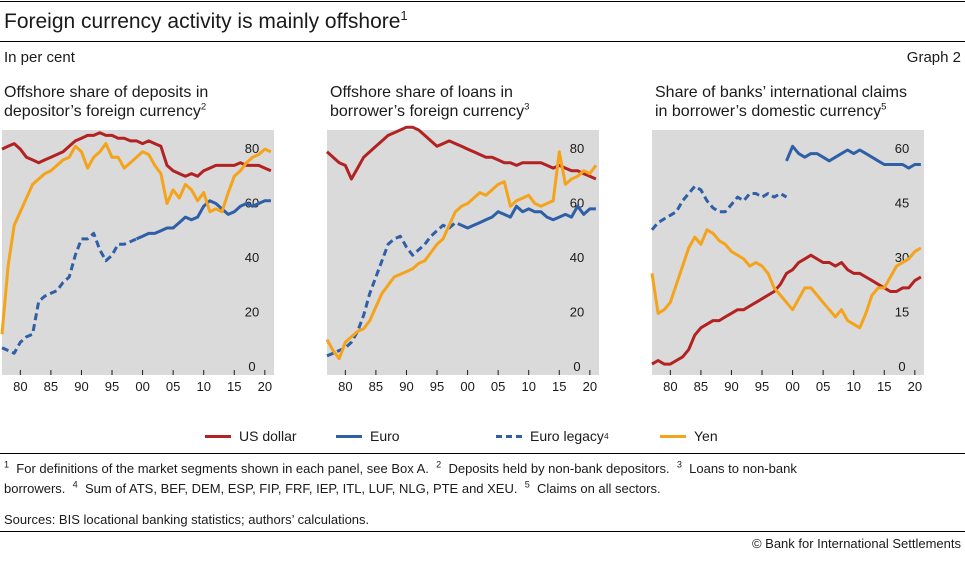 This screenshot has height=562, width=965. What do you see at coordinates (218, 436) in the screenshot?
I see `legend-swatch-usd` at bounding box center [218, 436].